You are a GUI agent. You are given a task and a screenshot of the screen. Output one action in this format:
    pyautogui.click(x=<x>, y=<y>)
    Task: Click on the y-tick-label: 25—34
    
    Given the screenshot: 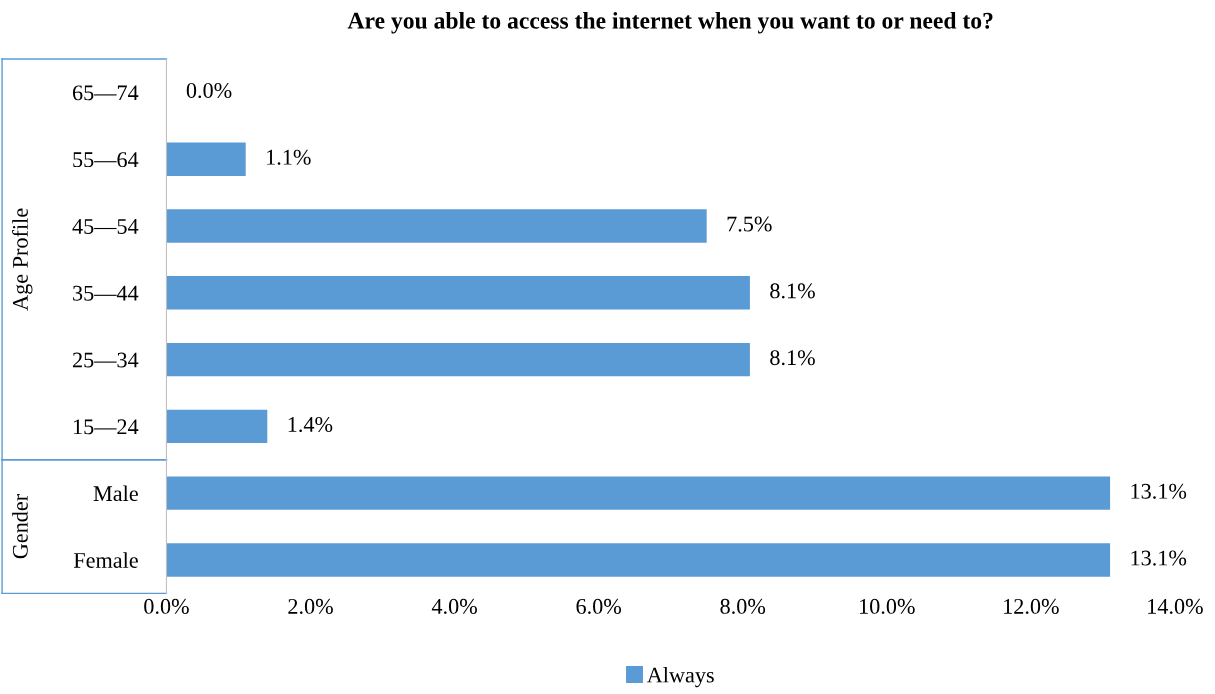 What is the action you would take?
    pyautogui.click(x=105, y=360)
    